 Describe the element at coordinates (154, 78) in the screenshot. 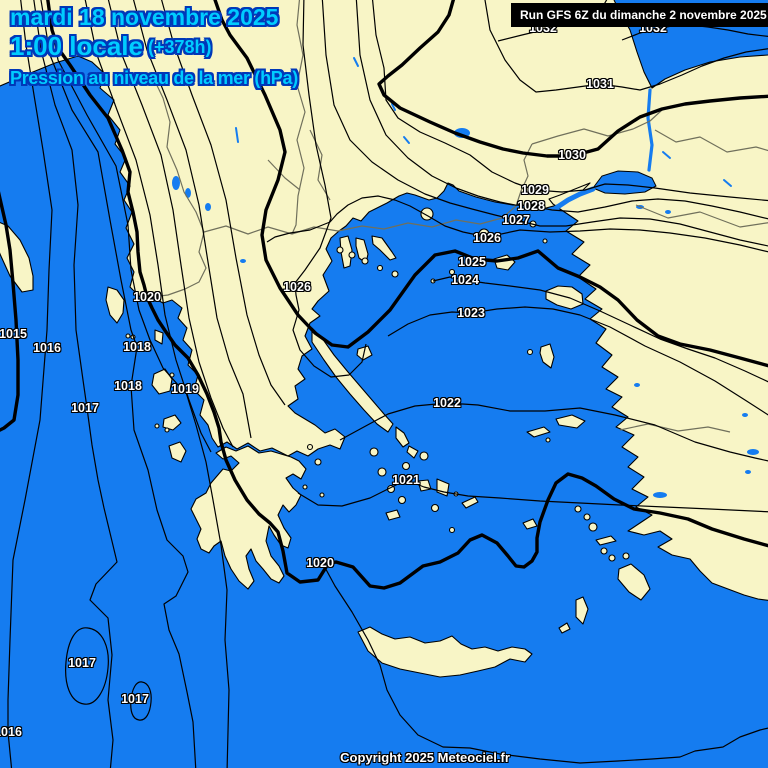

I see `parameter-label: Pression au niveau de la mer (hPa)` at that location.